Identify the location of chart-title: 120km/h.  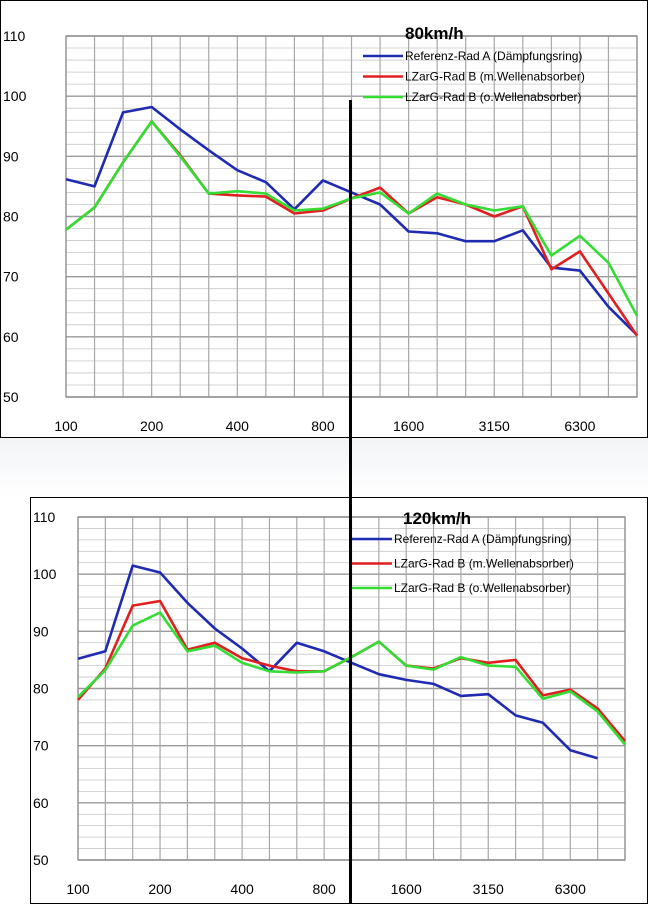
(437, 518).